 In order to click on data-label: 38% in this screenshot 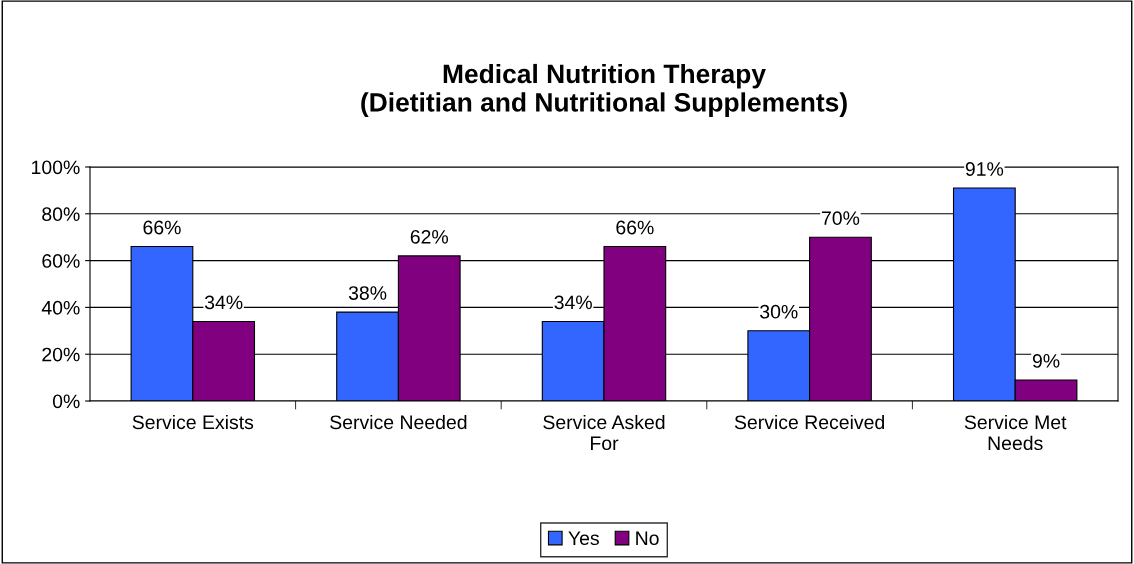, I will do `click(367, 293)`.